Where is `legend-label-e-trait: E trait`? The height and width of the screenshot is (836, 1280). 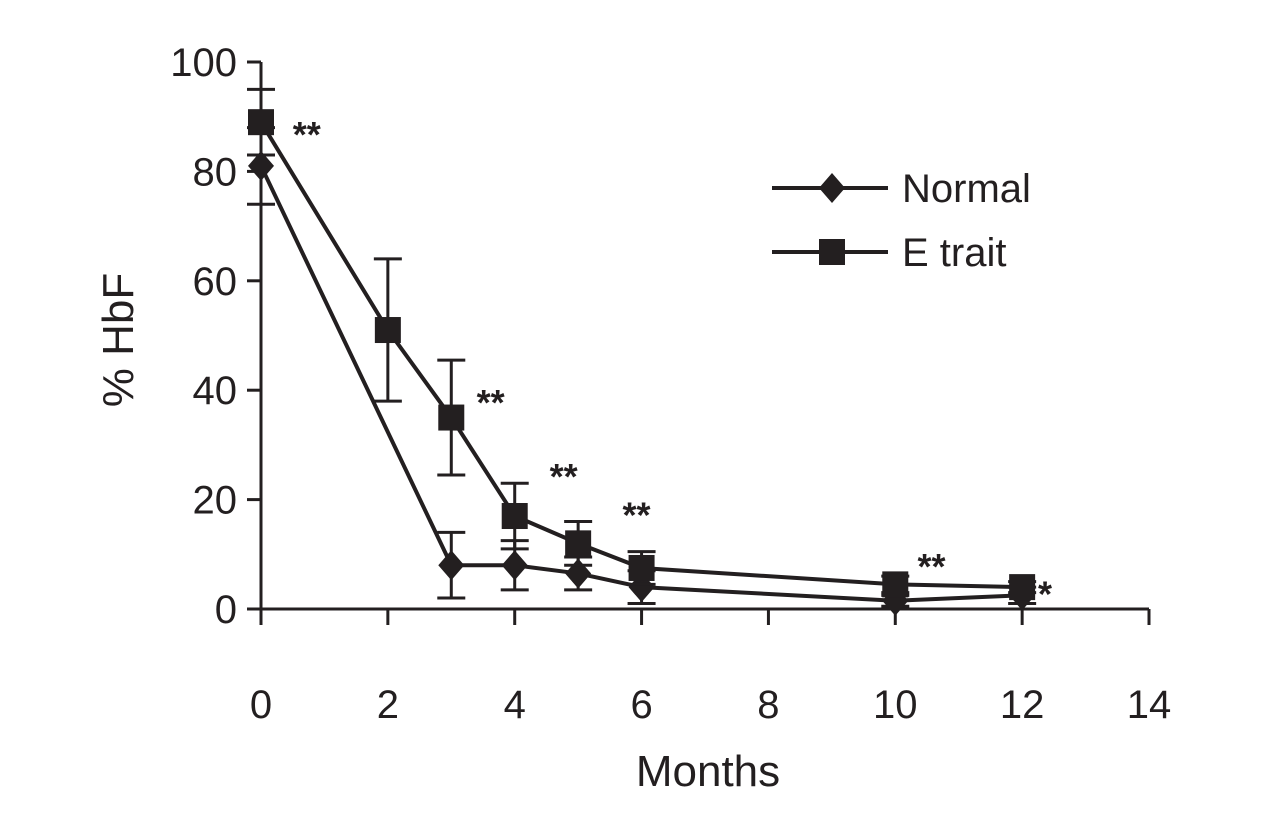 legend-label-e-trait: E trait is located at coordinates (954, 253).